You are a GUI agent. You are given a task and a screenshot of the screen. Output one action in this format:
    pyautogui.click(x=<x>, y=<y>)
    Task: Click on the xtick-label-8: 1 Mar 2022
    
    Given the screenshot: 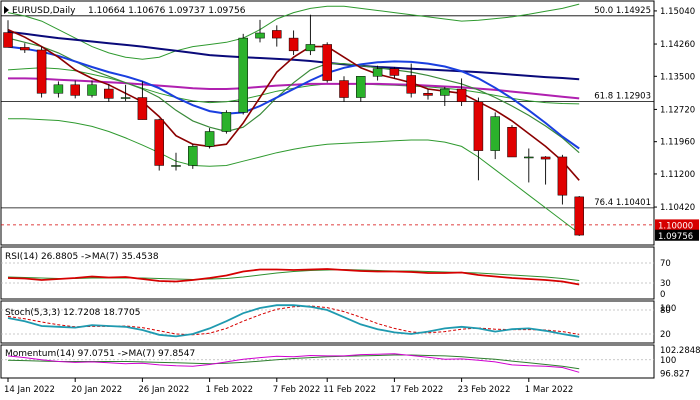 What is the action you would take?
    pyautogui.click(x=549, y=390)
    